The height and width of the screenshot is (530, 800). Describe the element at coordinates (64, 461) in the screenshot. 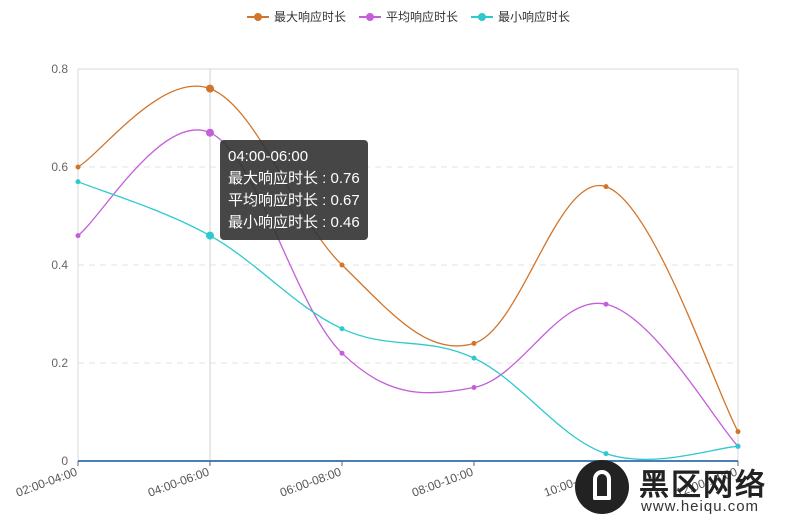

I see `y-tick-label: 0` at that location.